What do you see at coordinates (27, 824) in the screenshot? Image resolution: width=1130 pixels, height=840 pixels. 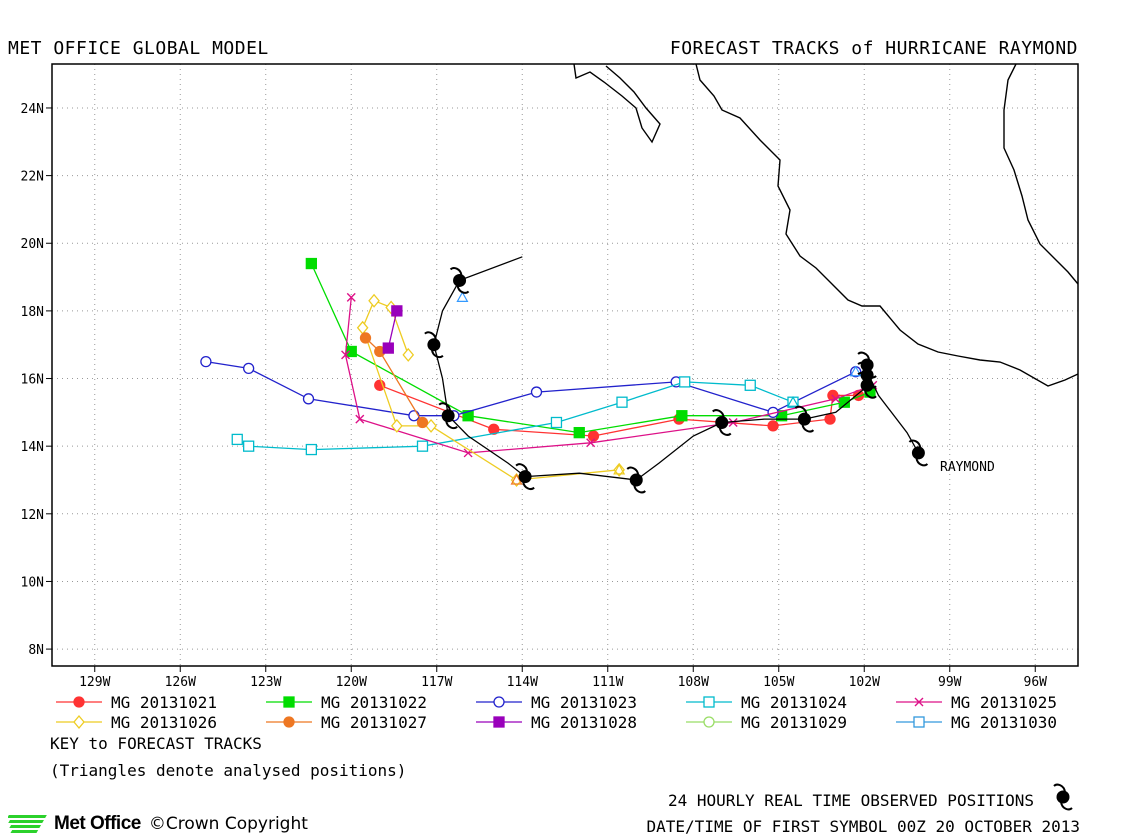 I see `met-office-logo-icon` at bounding box center [27, 824].